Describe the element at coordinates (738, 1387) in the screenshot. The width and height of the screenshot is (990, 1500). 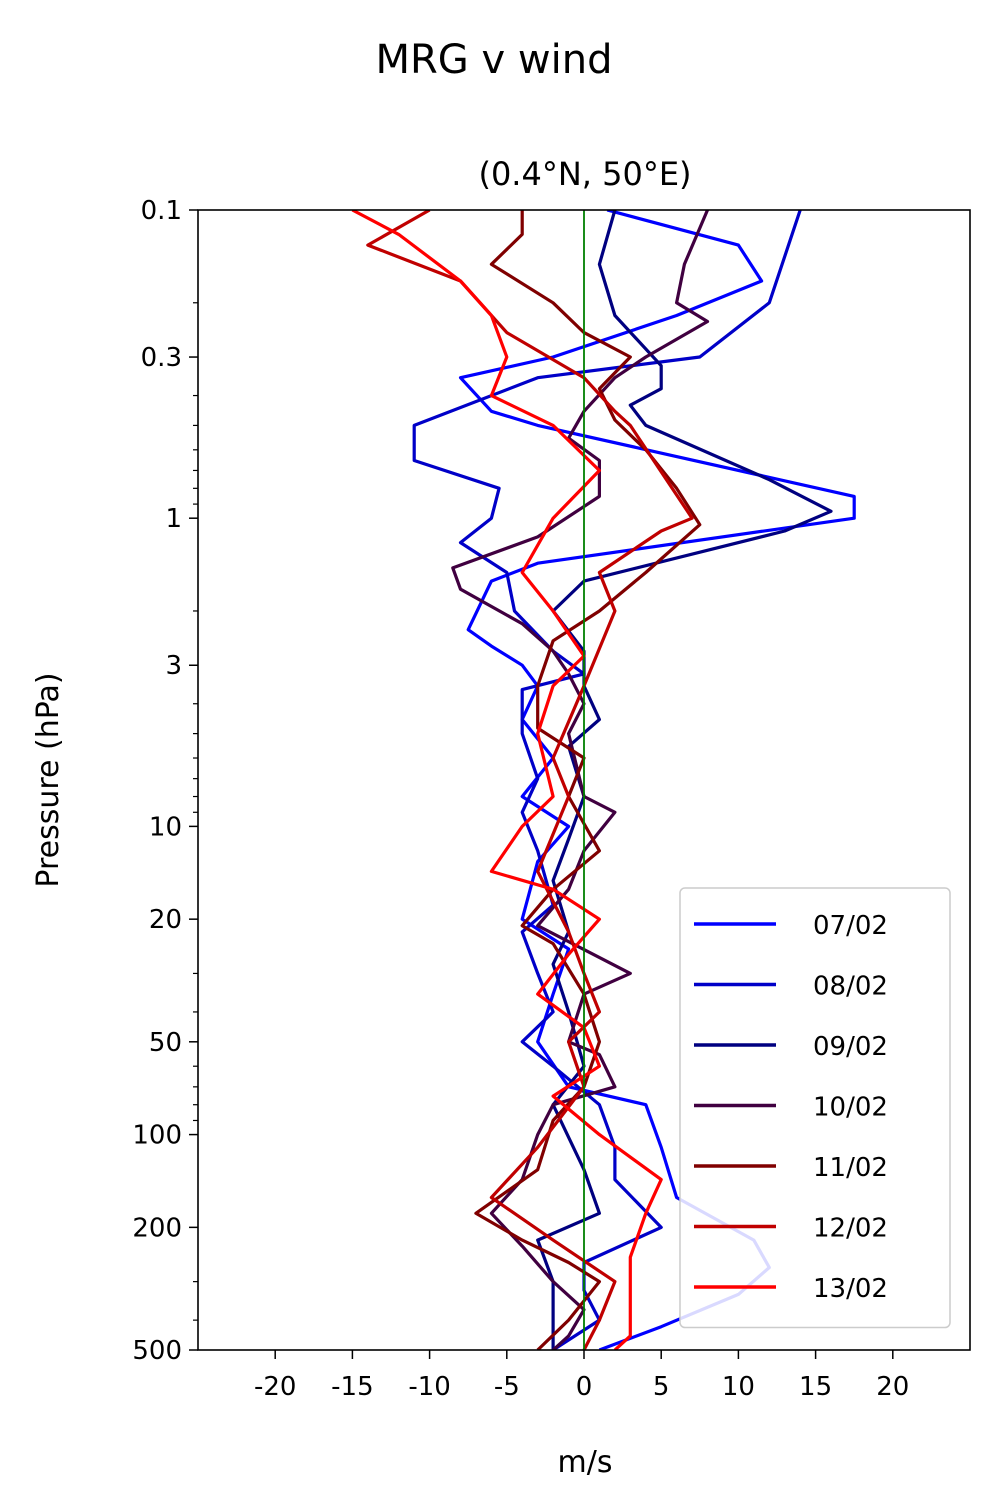
I see `x-tick-label: 10` at that location.